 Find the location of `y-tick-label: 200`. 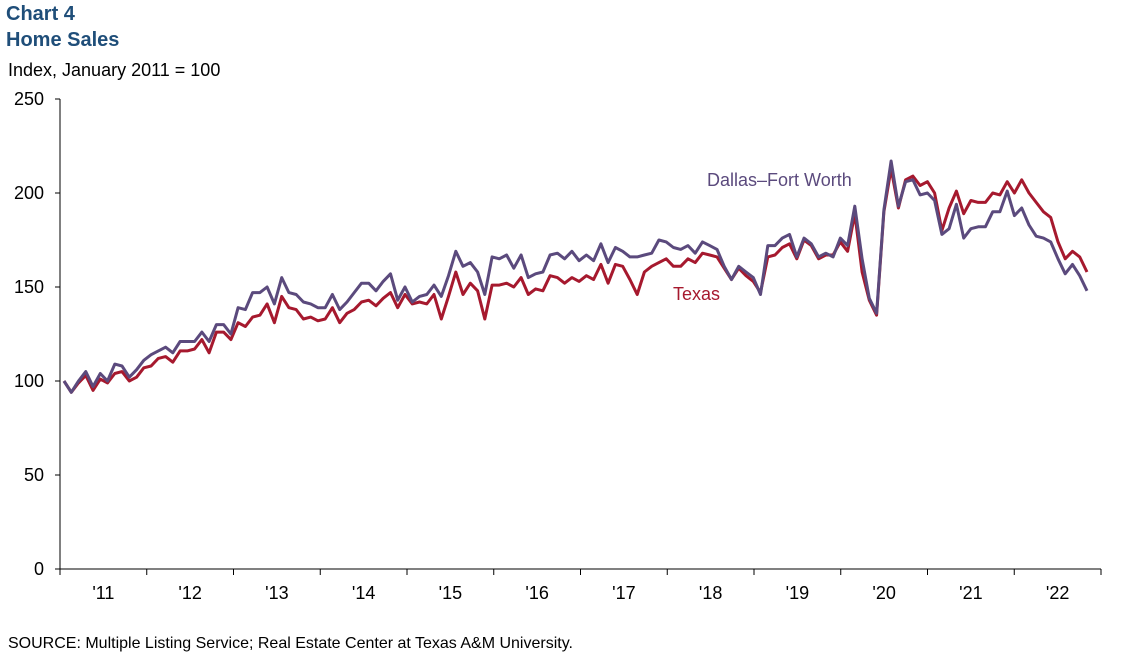

y-tick-label: 200 is located at coordinates (29, 193).